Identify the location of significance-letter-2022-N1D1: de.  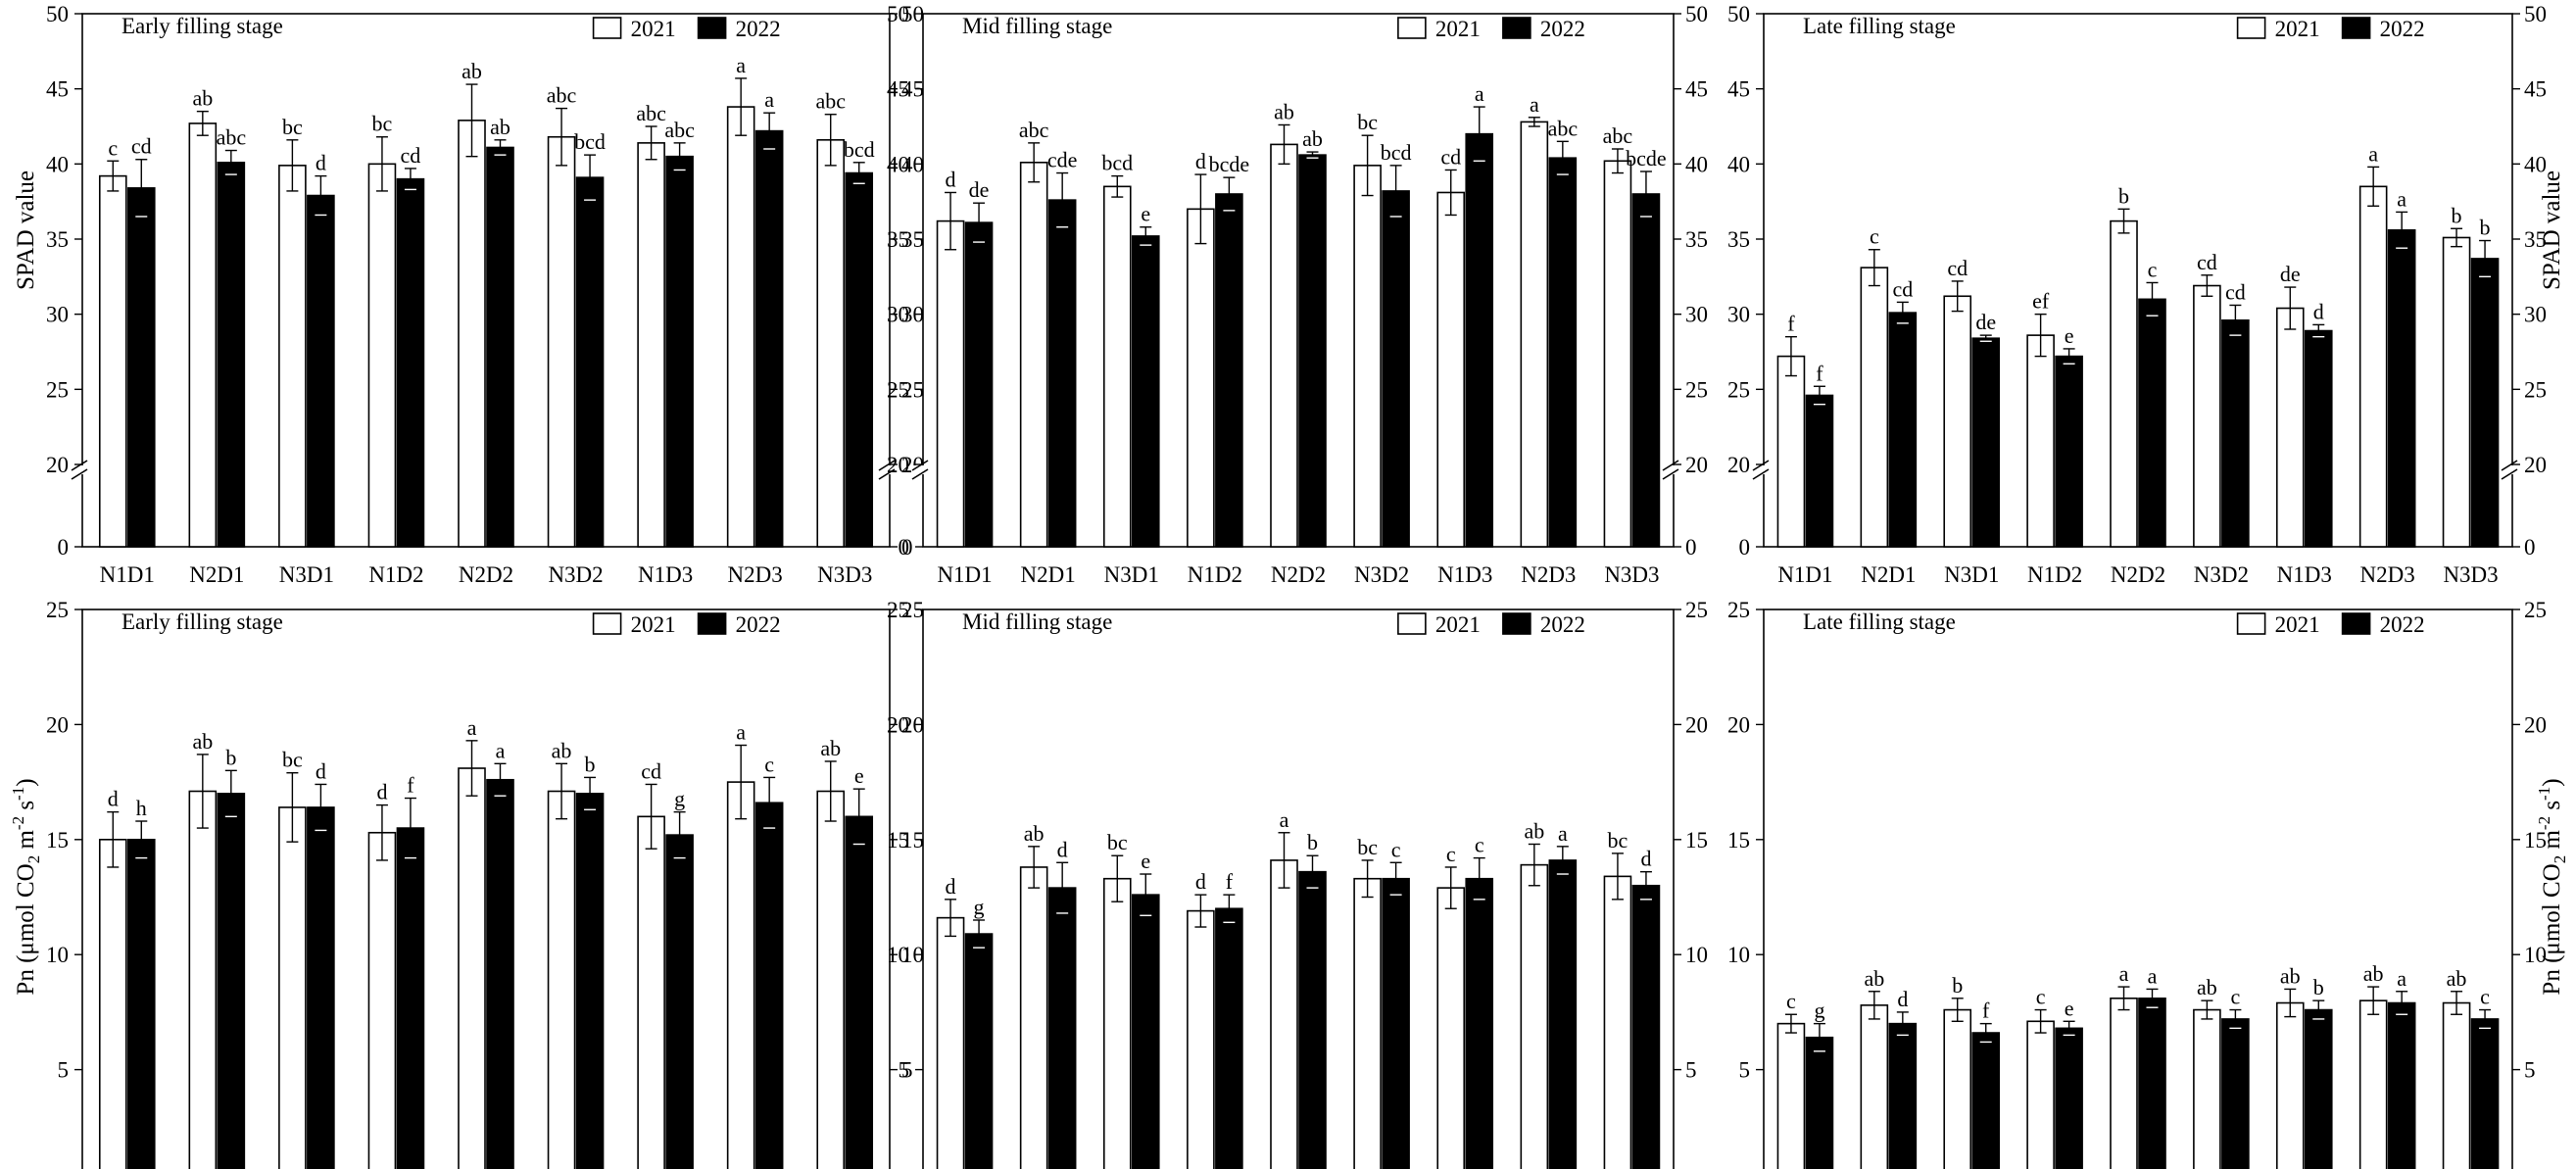
(979, 189).